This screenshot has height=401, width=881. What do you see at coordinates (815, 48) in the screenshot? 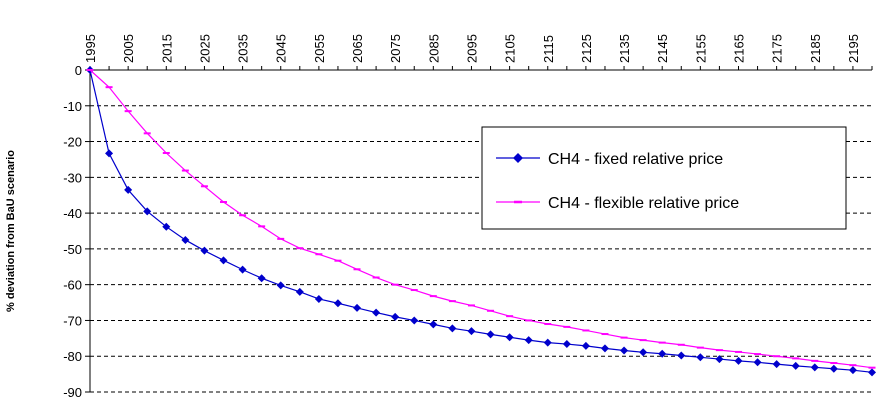
I see `x-tick-label: 2185` at bounding box center [815, 48].